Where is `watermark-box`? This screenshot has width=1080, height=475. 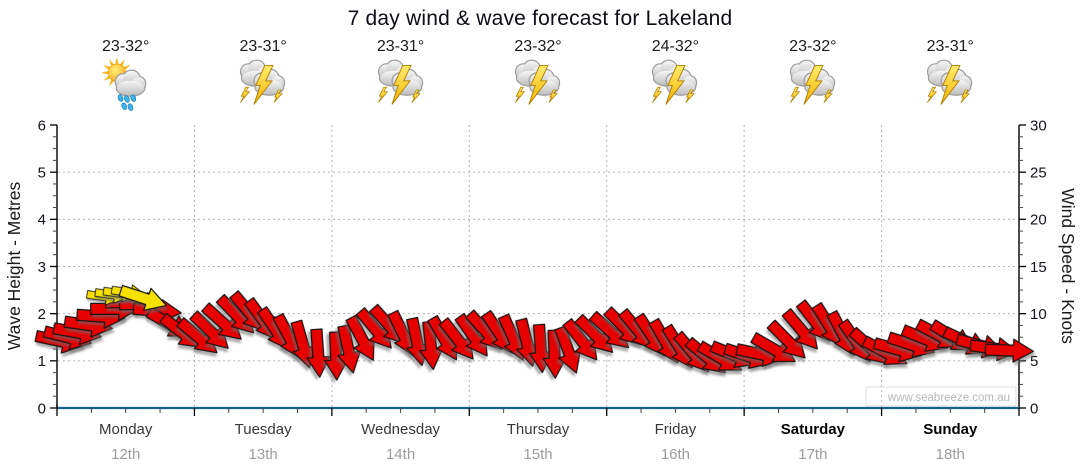
watermark-box is located at coordinates (941, 396).